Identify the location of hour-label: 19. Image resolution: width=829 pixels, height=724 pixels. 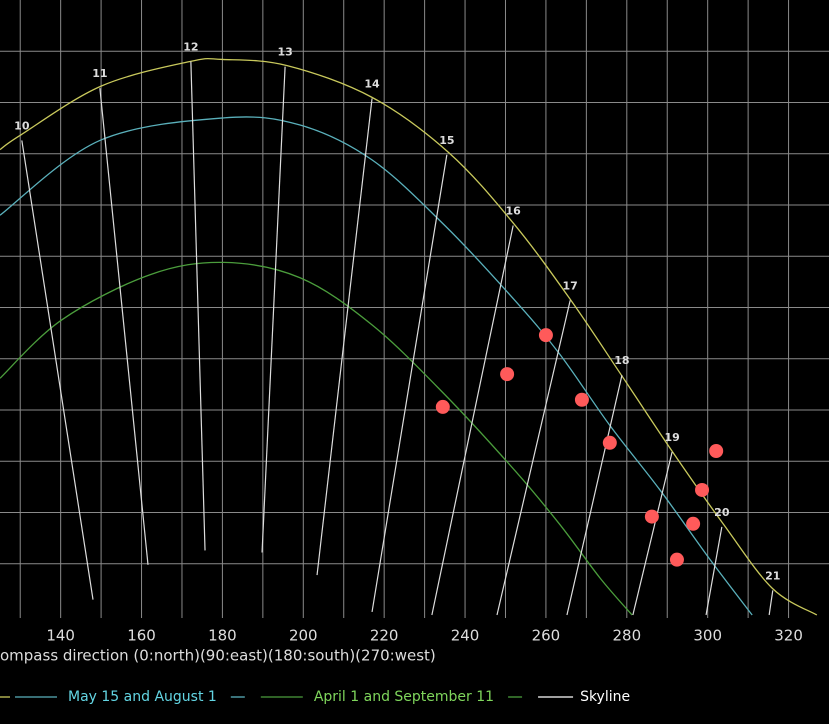
(671, 437).